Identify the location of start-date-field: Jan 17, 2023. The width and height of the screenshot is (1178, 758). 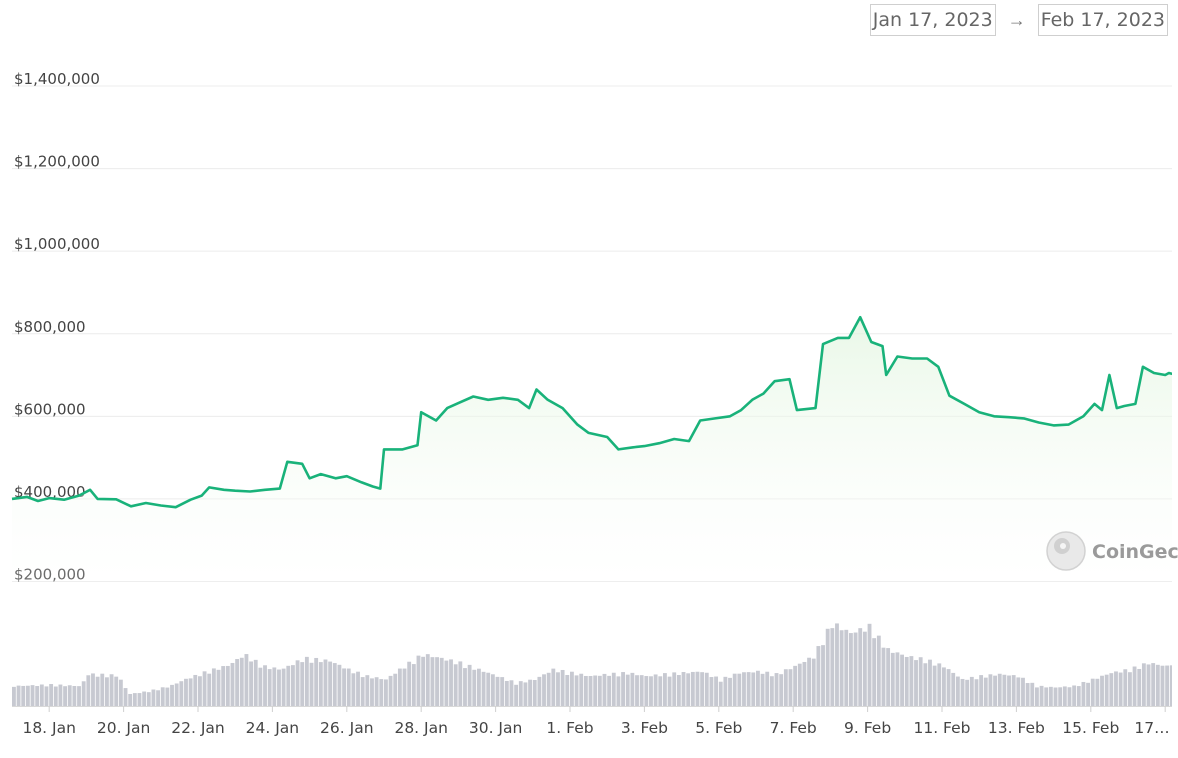
(932, 20).